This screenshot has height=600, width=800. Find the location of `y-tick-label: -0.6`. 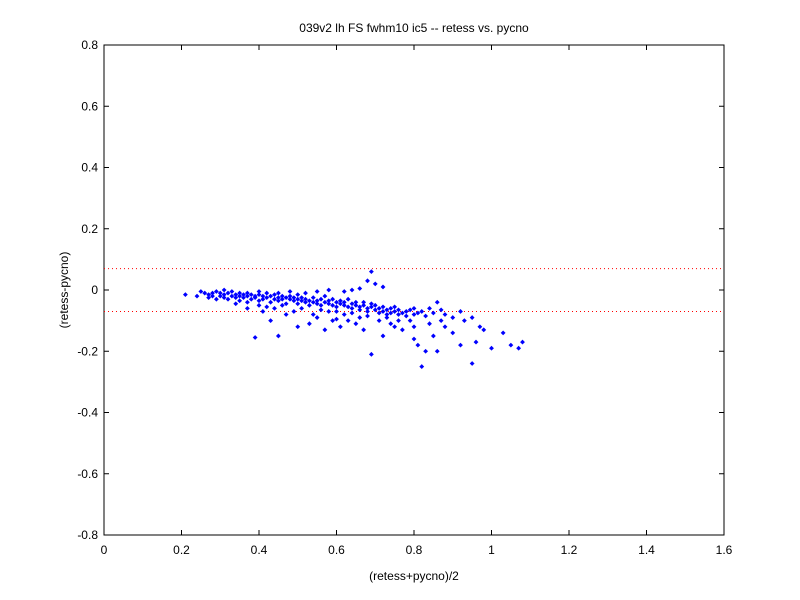

y-tick-label: -0.6 is located at coordinates (87, 474).